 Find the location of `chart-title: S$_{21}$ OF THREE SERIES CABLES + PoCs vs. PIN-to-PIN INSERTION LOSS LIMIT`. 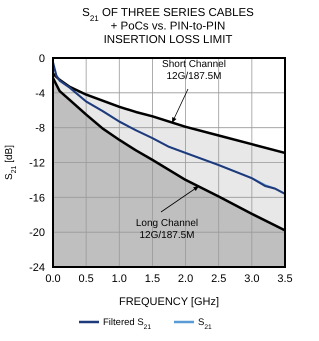

chart-title: S$_{21}$ OF THREE SERIES CABLES + PoCs vs. PIN-to-PIN INSERTION LOSS LIMIT is located at coordinates (168, 26).